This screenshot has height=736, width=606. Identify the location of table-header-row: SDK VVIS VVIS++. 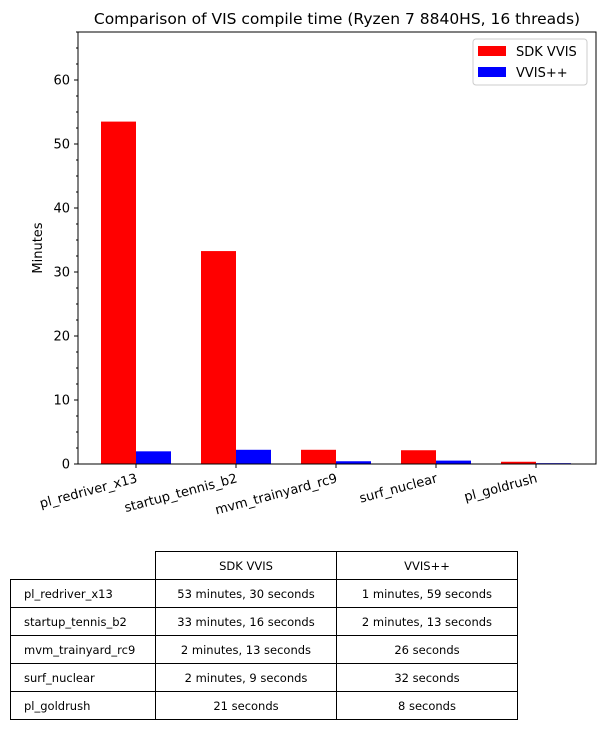
(264, 565).